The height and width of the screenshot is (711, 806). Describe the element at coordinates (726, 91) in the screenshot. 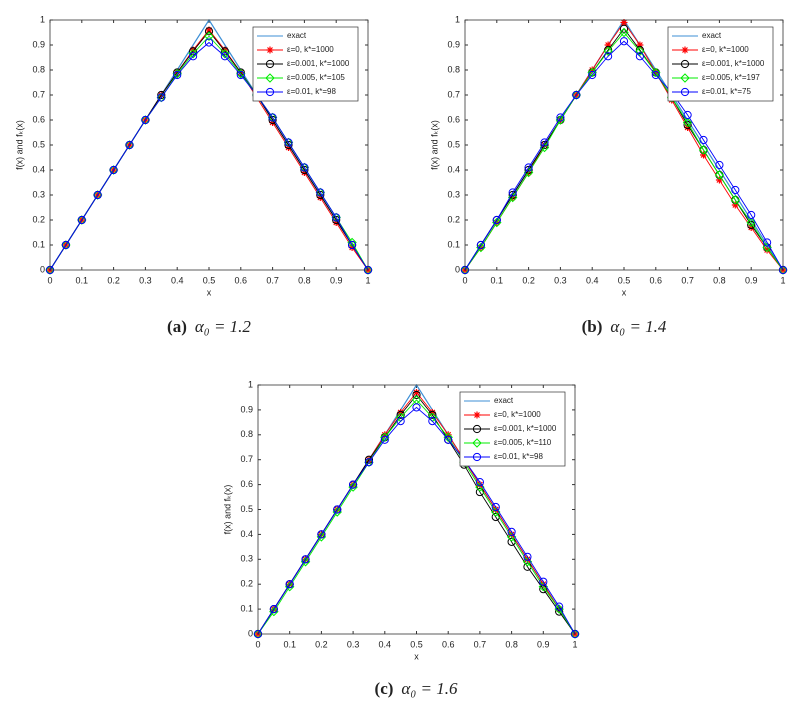

I see `legend-label: ε=0.01, k*=75` at that location.